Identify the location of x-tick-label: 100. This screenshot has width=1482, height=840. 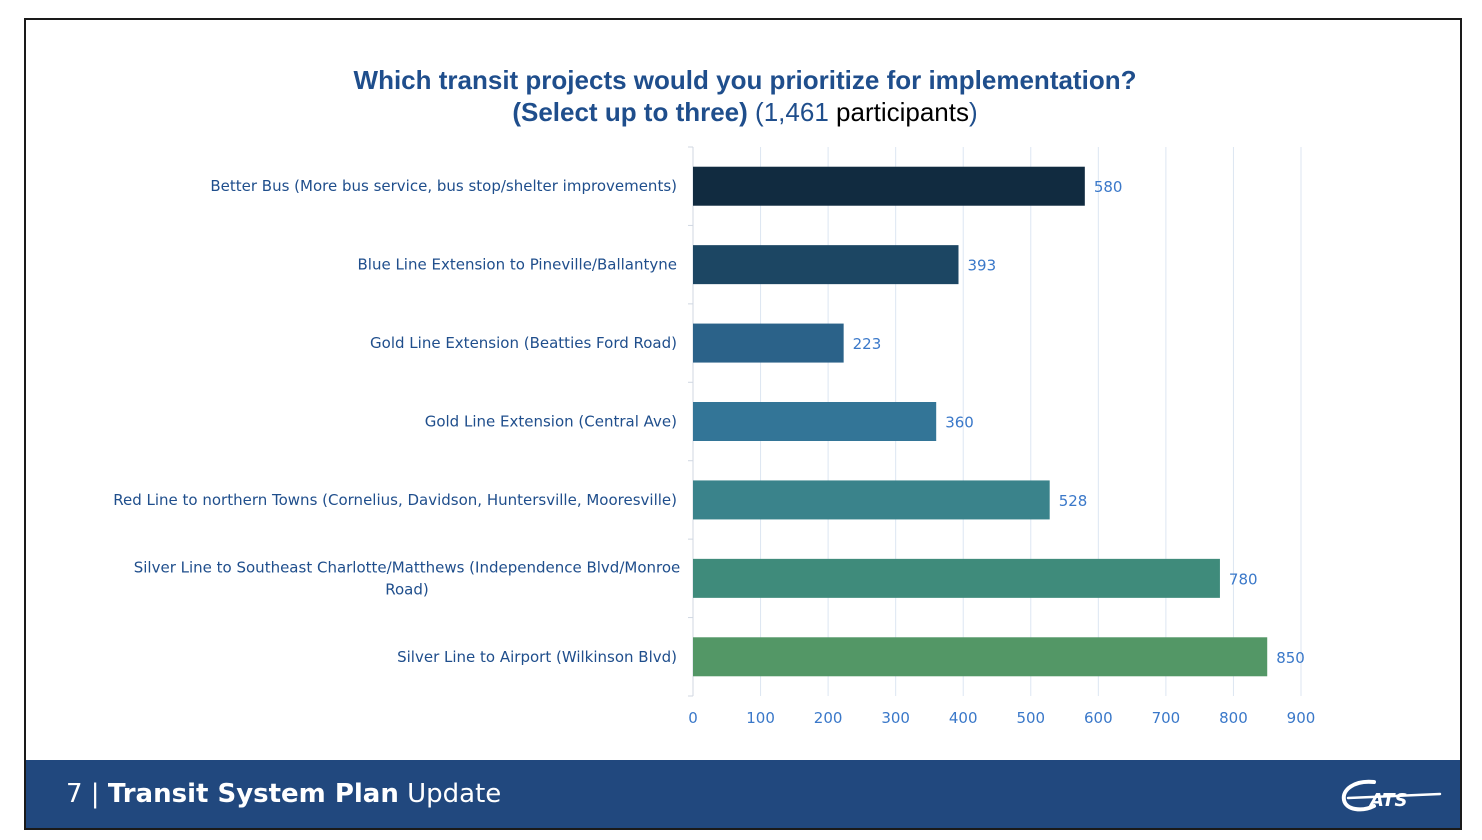
(760, 718).